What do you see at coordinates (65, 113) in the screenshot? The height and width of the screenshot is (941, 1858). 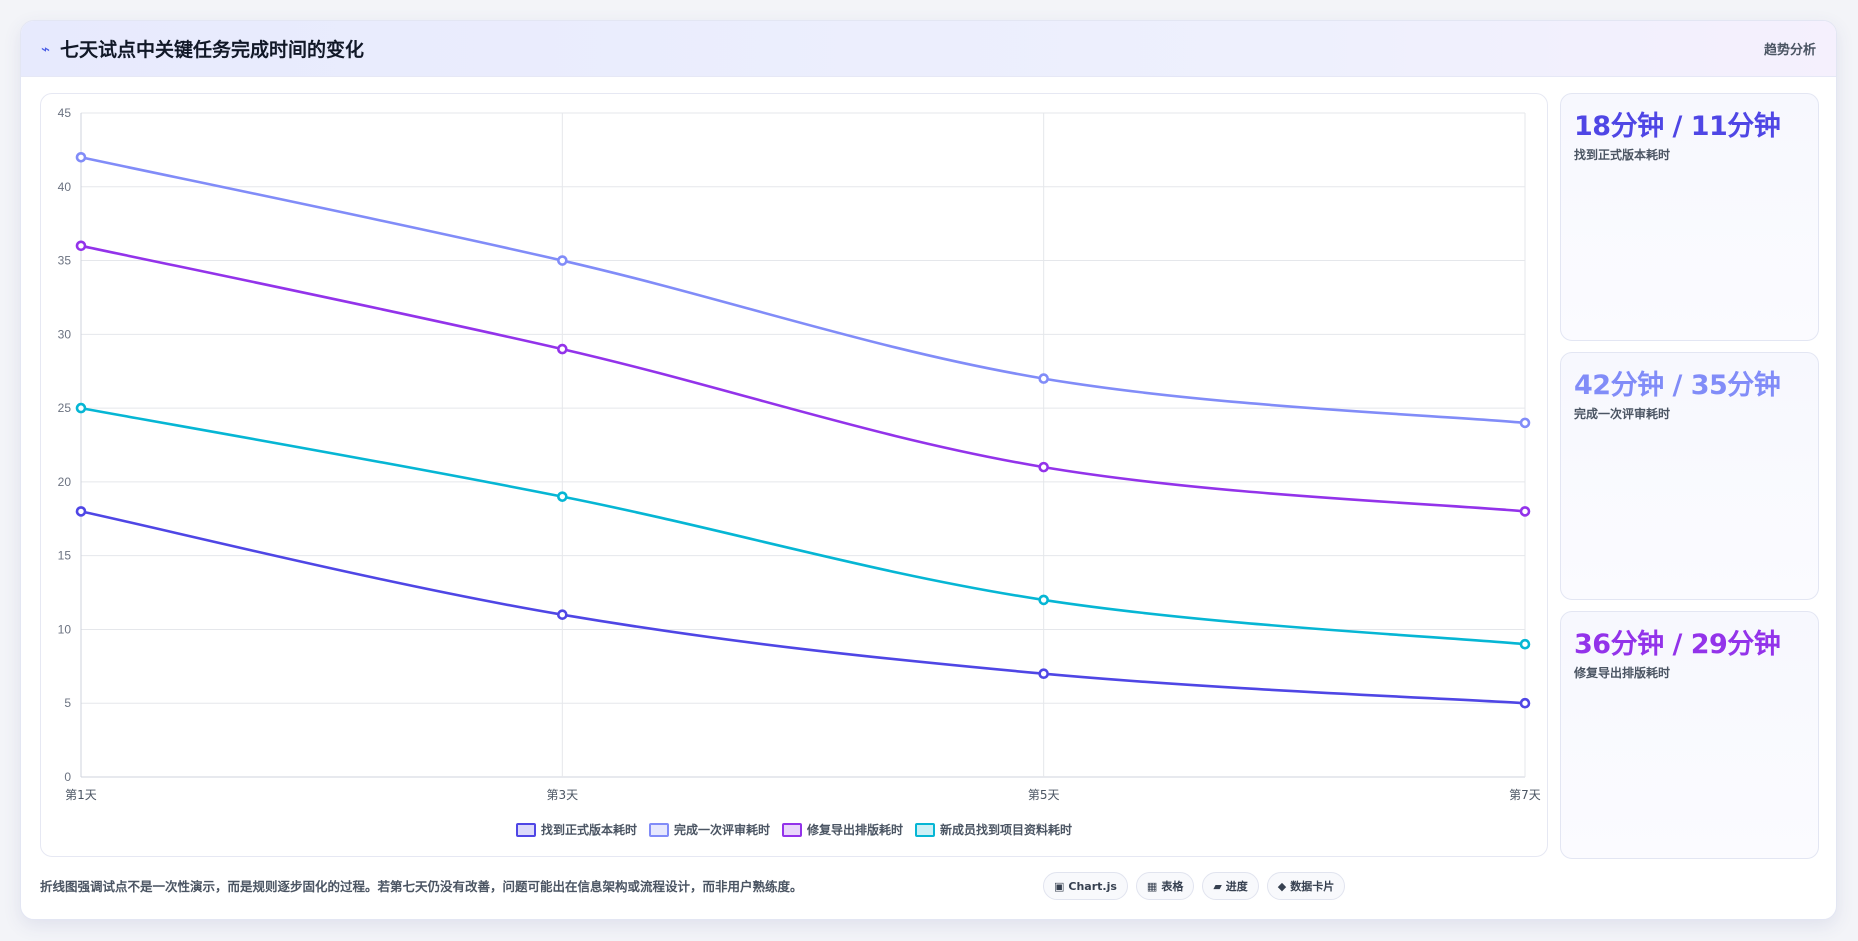 I see `y-tick-label: 45` at bounding box center [65, 113].